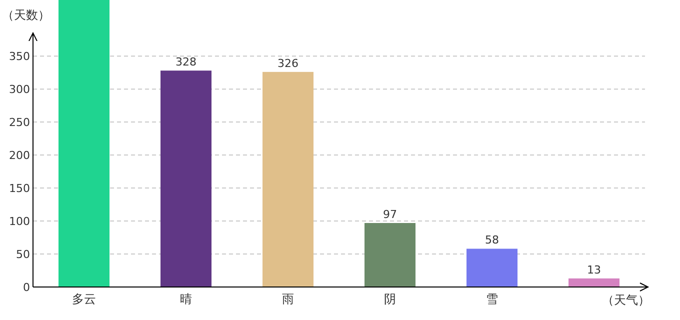  What do you see at coordinates (19, 189) in the screenshot?
I see `y-tick-label: 150` at bounding box center [19, 189].